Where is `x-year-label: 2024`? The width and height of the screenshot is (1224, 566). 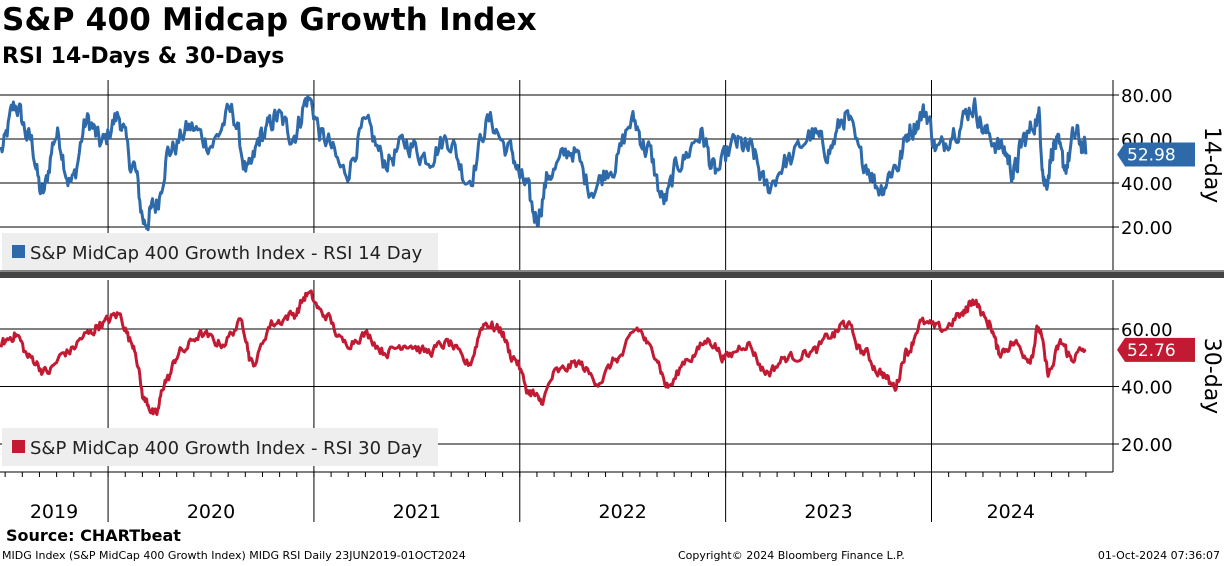 x-year-label: 2024 is located at coordinates (1011, 512).